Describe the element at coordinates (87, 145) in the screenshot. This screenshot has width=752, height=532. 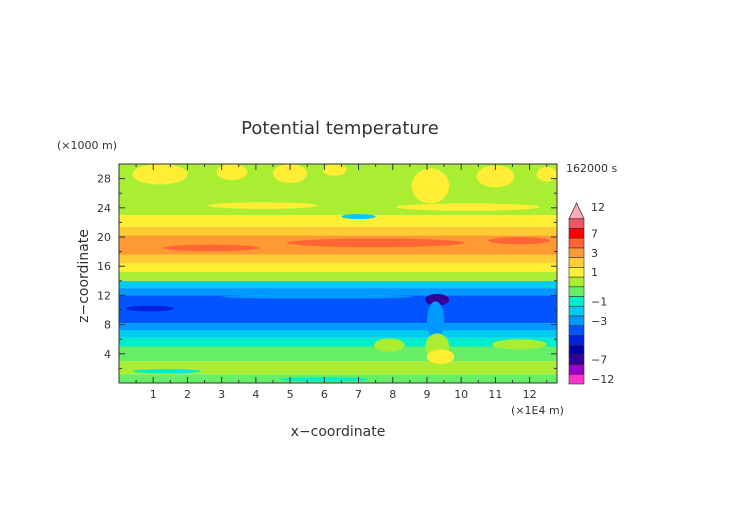
I see `y-unit-label: (×1000 m)` at that location.